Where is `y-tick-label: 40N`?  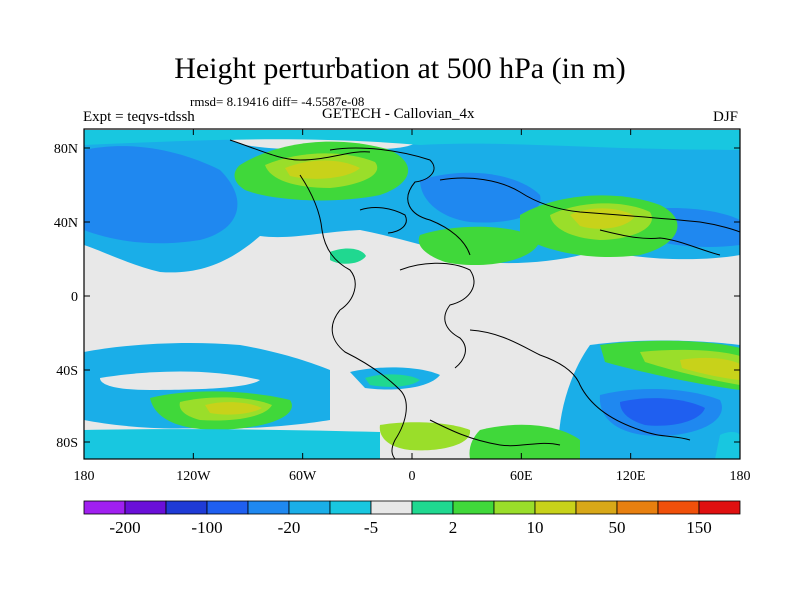 y-tick-label: 40N is located at coordinates (66, 223).